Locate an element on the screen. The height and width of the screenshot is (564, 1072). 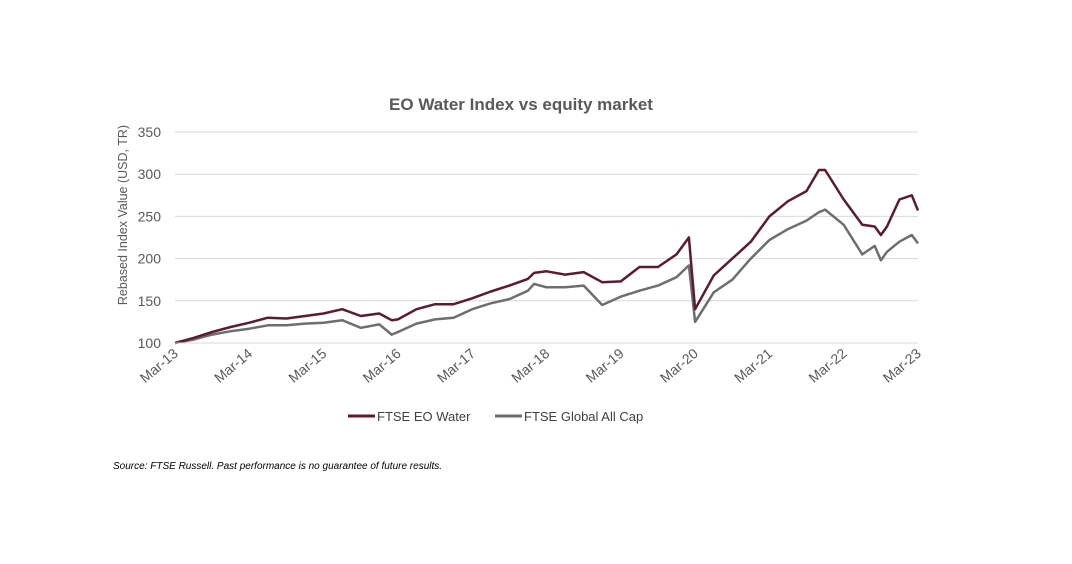
x-tick-label: Mar-15 is located at coordinates (307, 365).